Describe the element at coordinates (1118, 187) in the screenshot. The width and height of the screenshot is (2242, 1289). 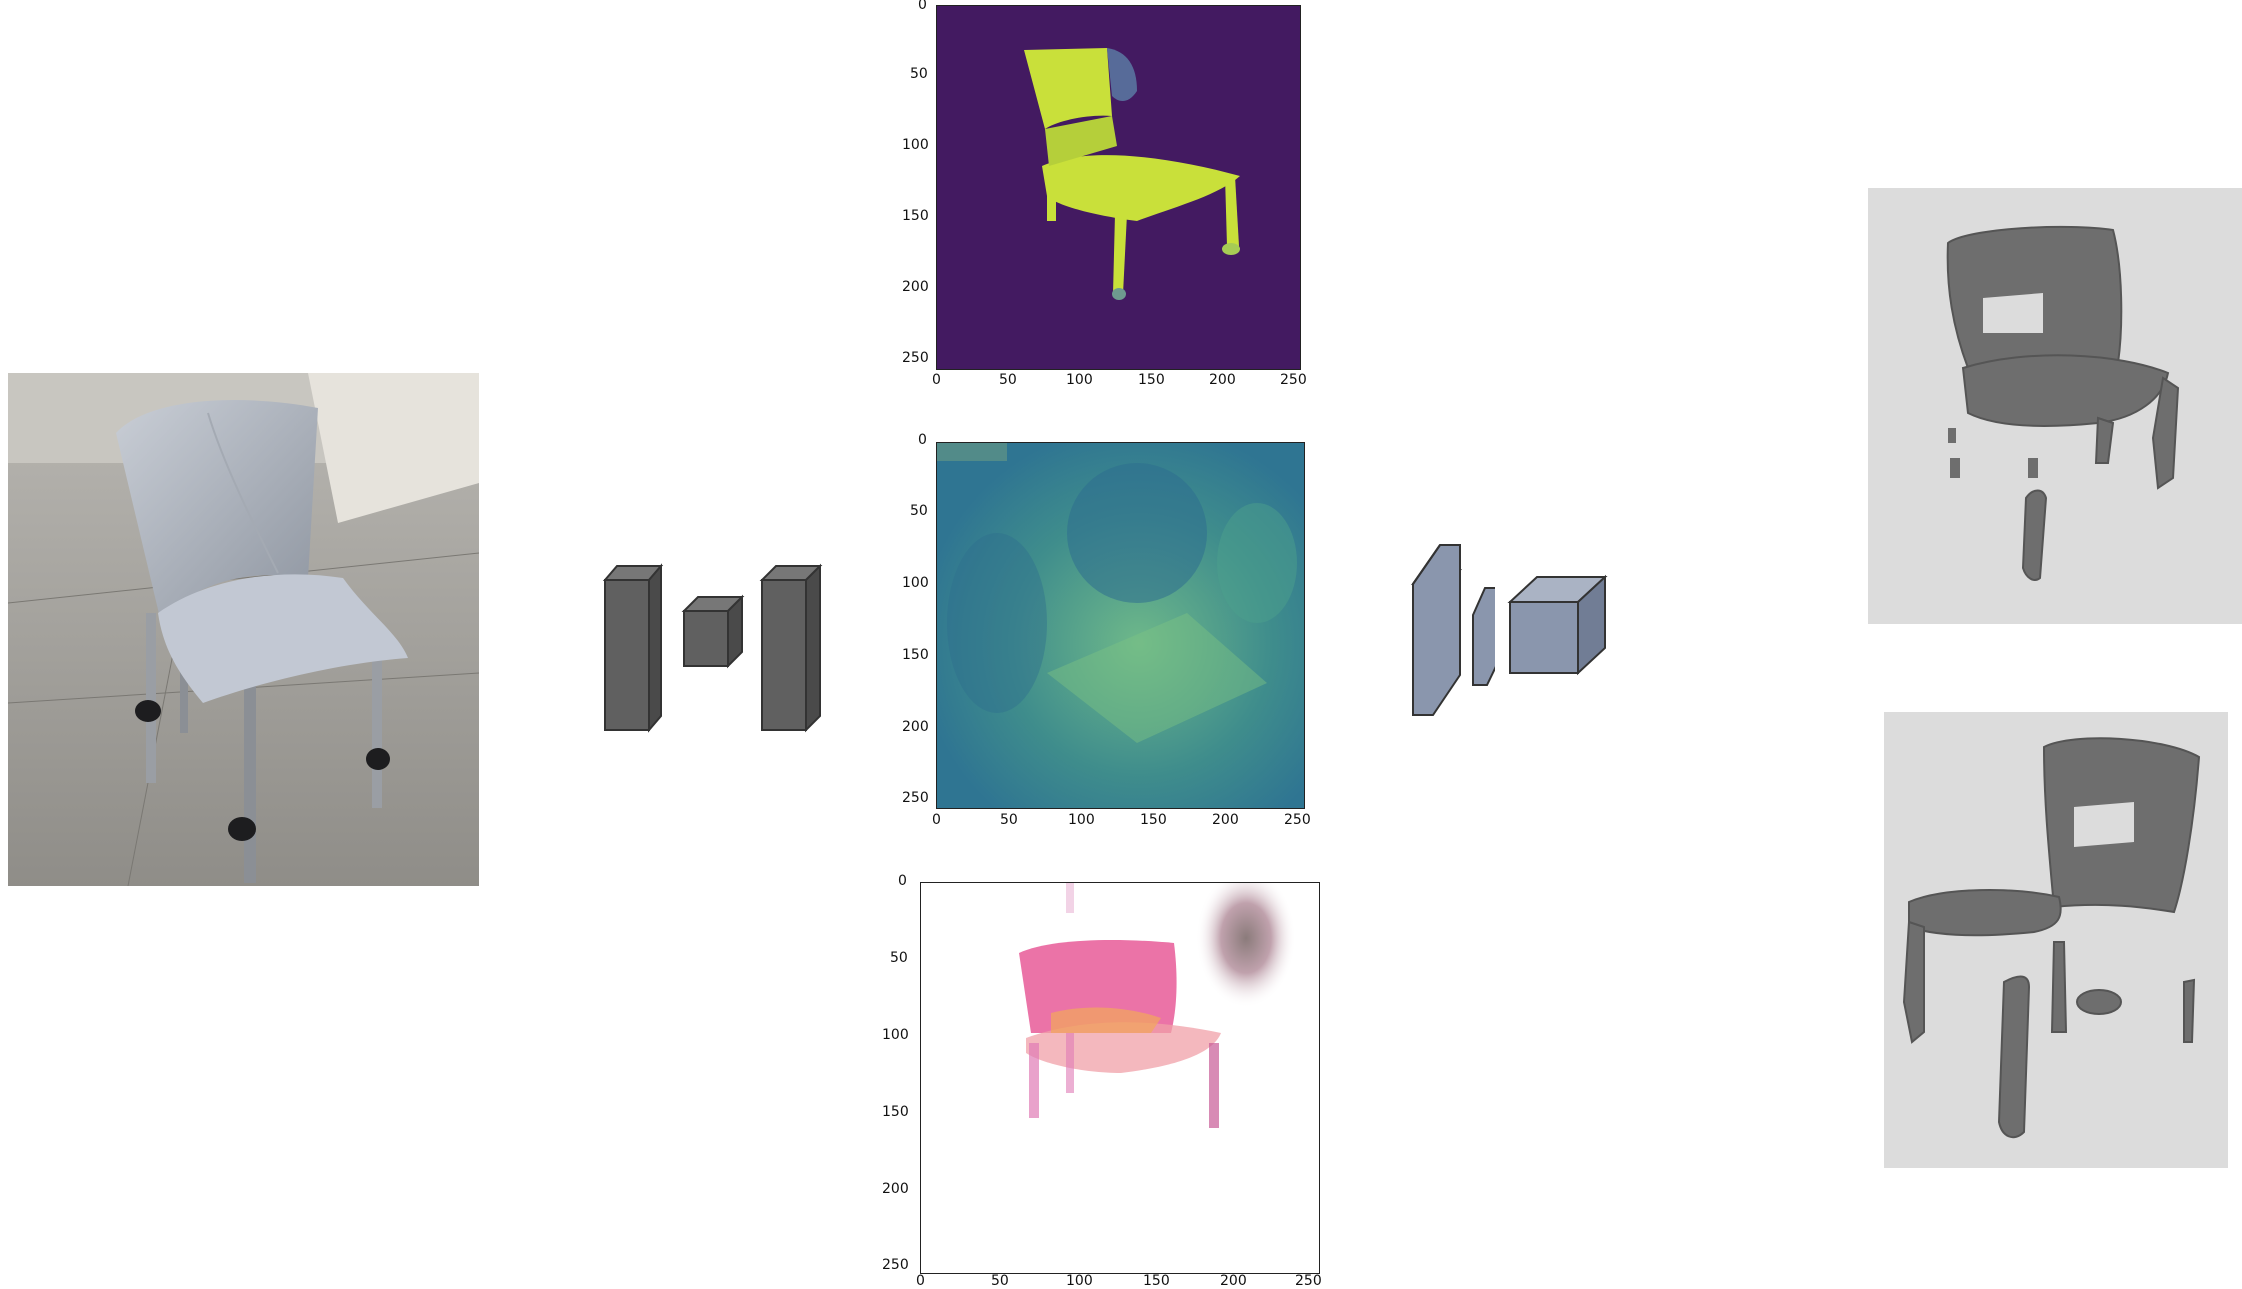
I see `mask-plot-area` at that location.